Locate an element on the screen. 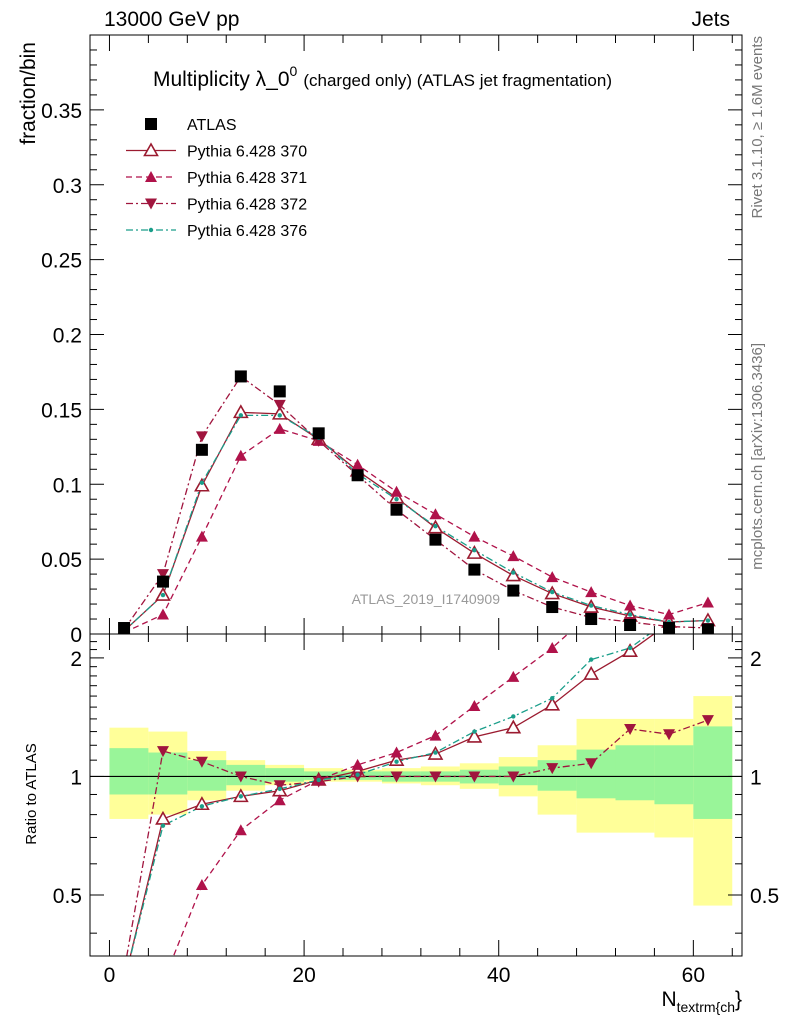  ratio-ylabel: Ratio to ATLAS is located at coordinates (31, 793).